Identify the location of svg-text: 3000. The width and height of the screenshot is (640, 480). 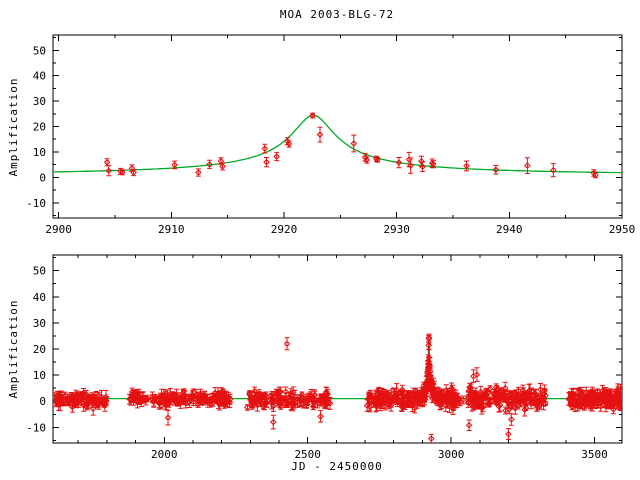
(451, 454).